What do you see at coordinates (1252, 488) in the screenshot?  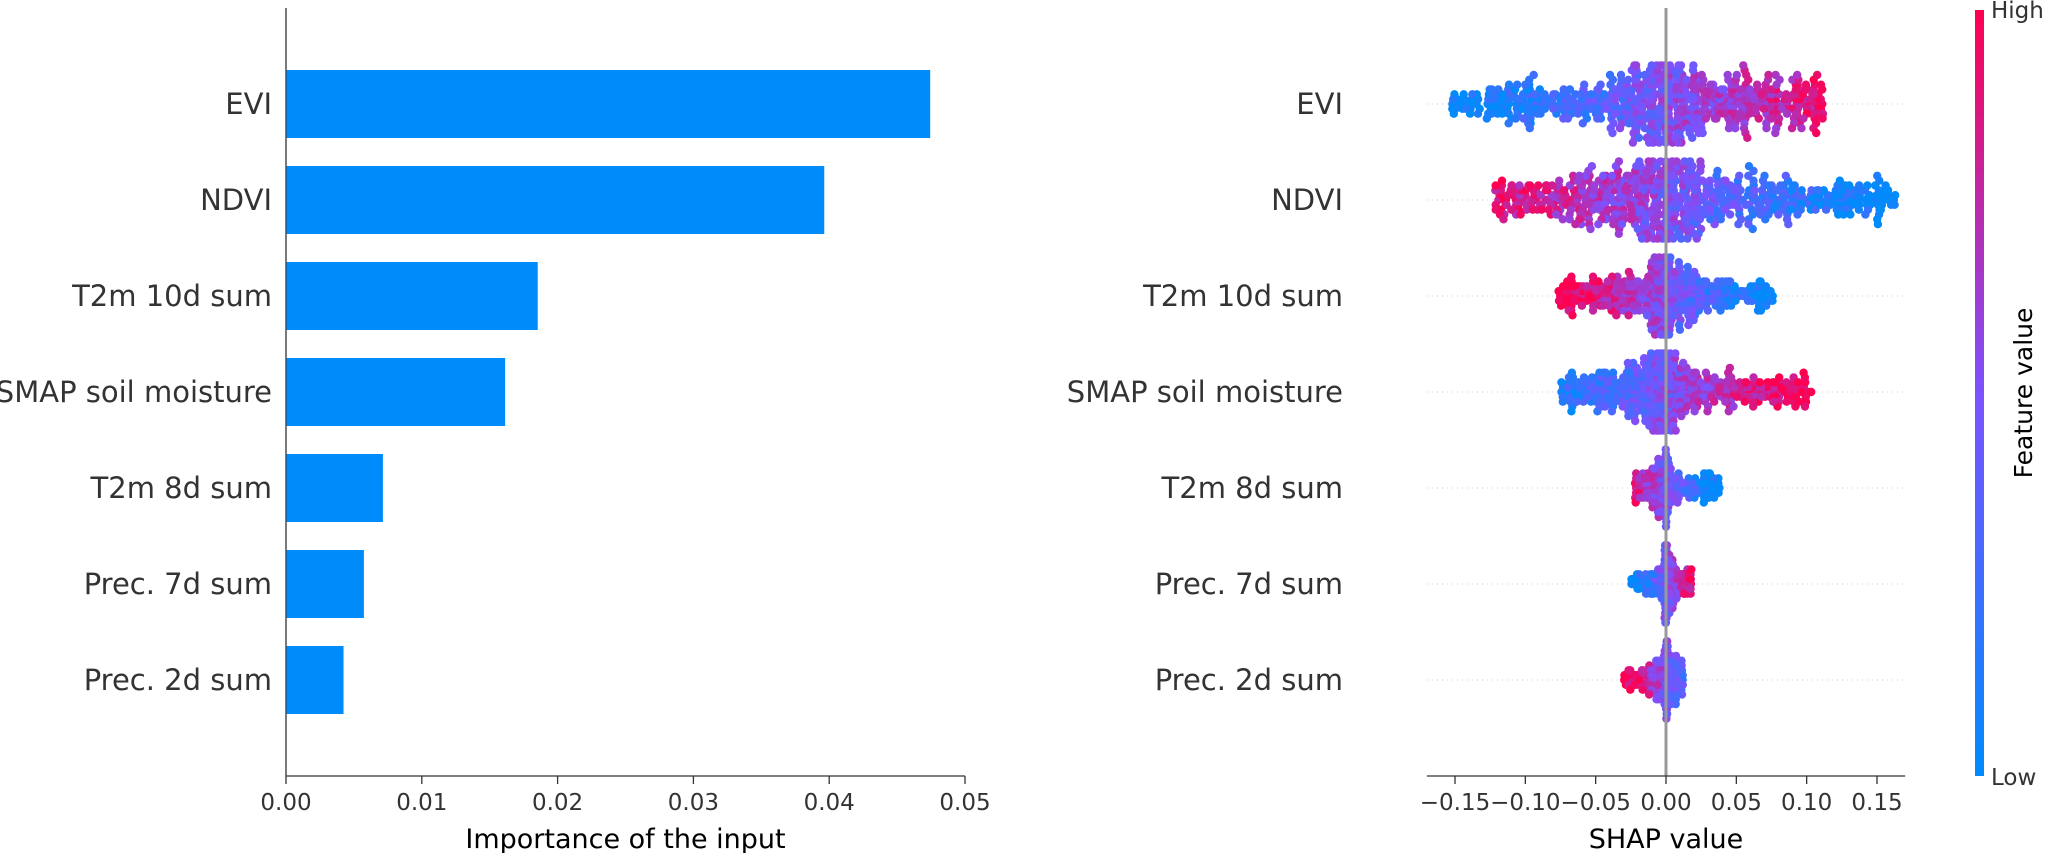 I see `beeswarm-category-label: T2m 8d sum` at bounding box center [1252, 488].